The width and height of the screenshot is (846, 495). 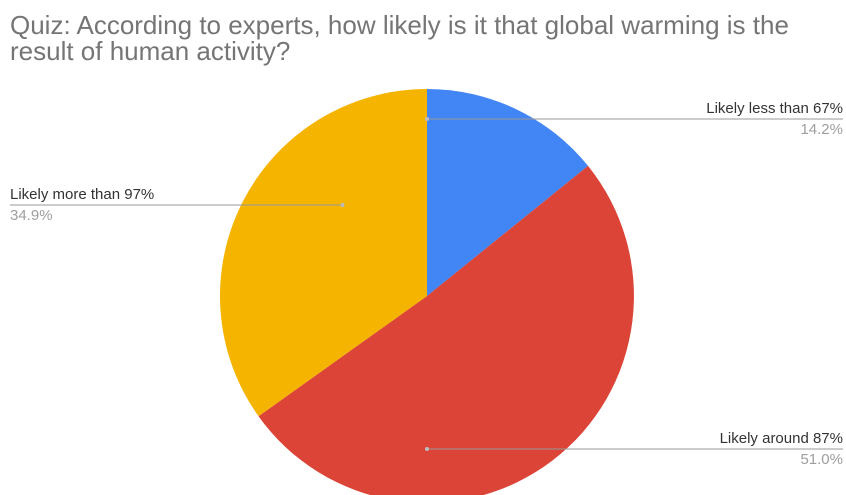 I want to click on slice-value-label: 34.9%, so click(x=31, y=215).